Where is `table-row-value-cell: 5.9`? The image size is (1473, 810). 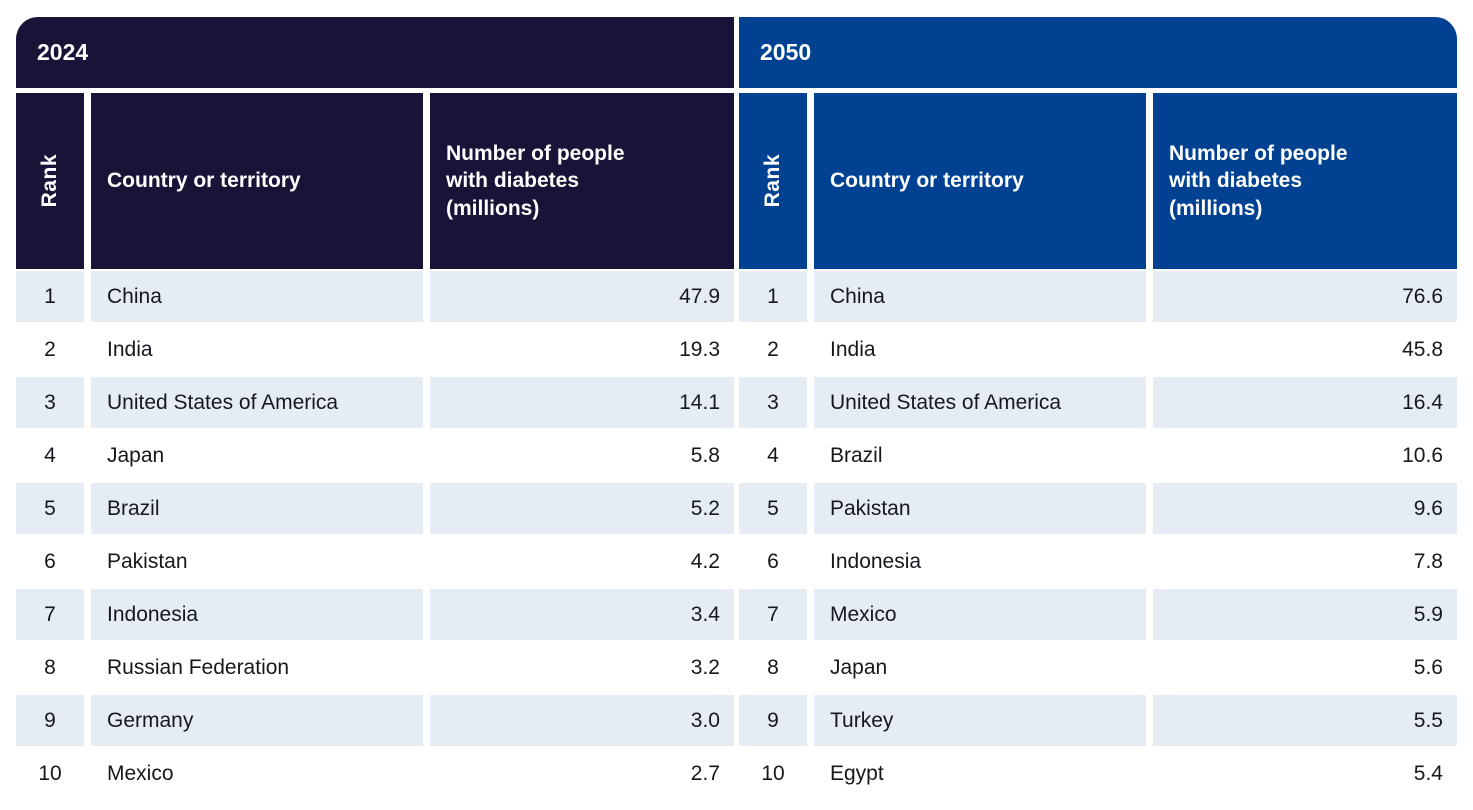
table-row-value-cell: 5.9 is located at coordinates (1305, 614).